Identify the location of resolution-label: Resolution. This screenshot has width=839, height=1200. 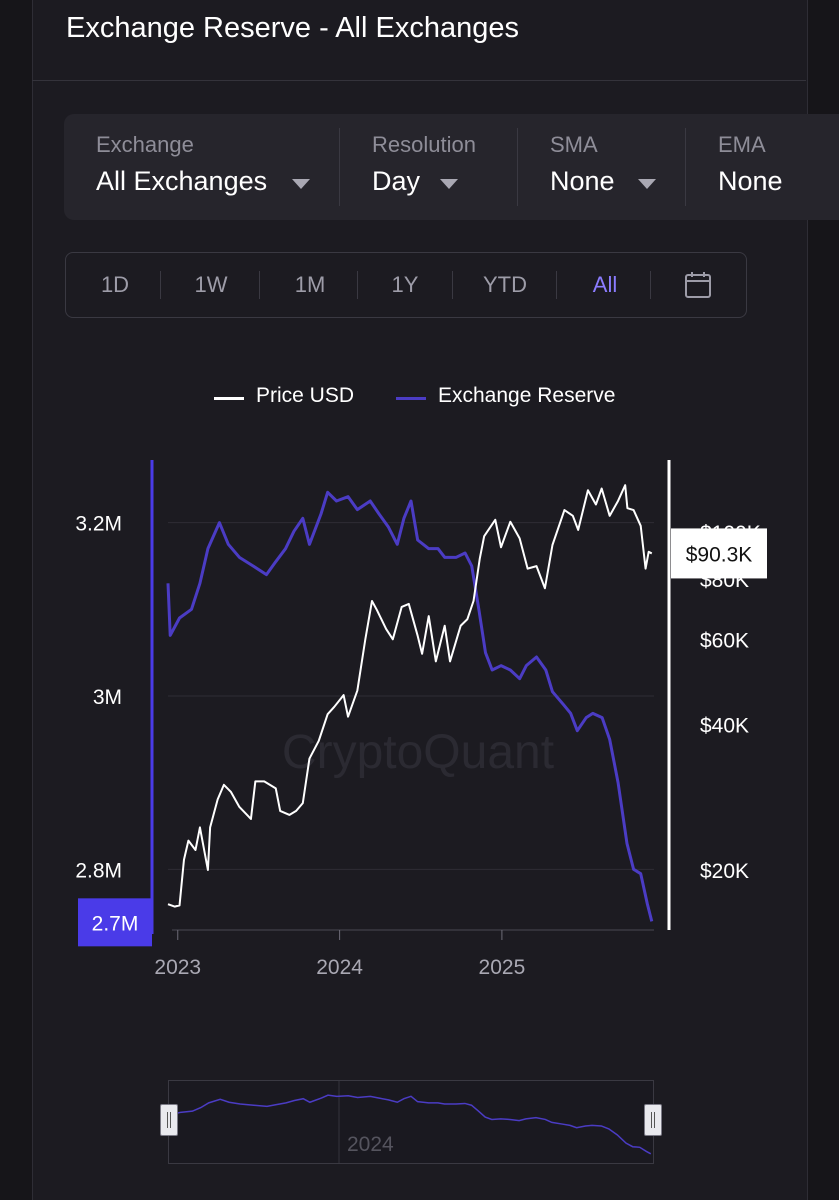
(424, 144).